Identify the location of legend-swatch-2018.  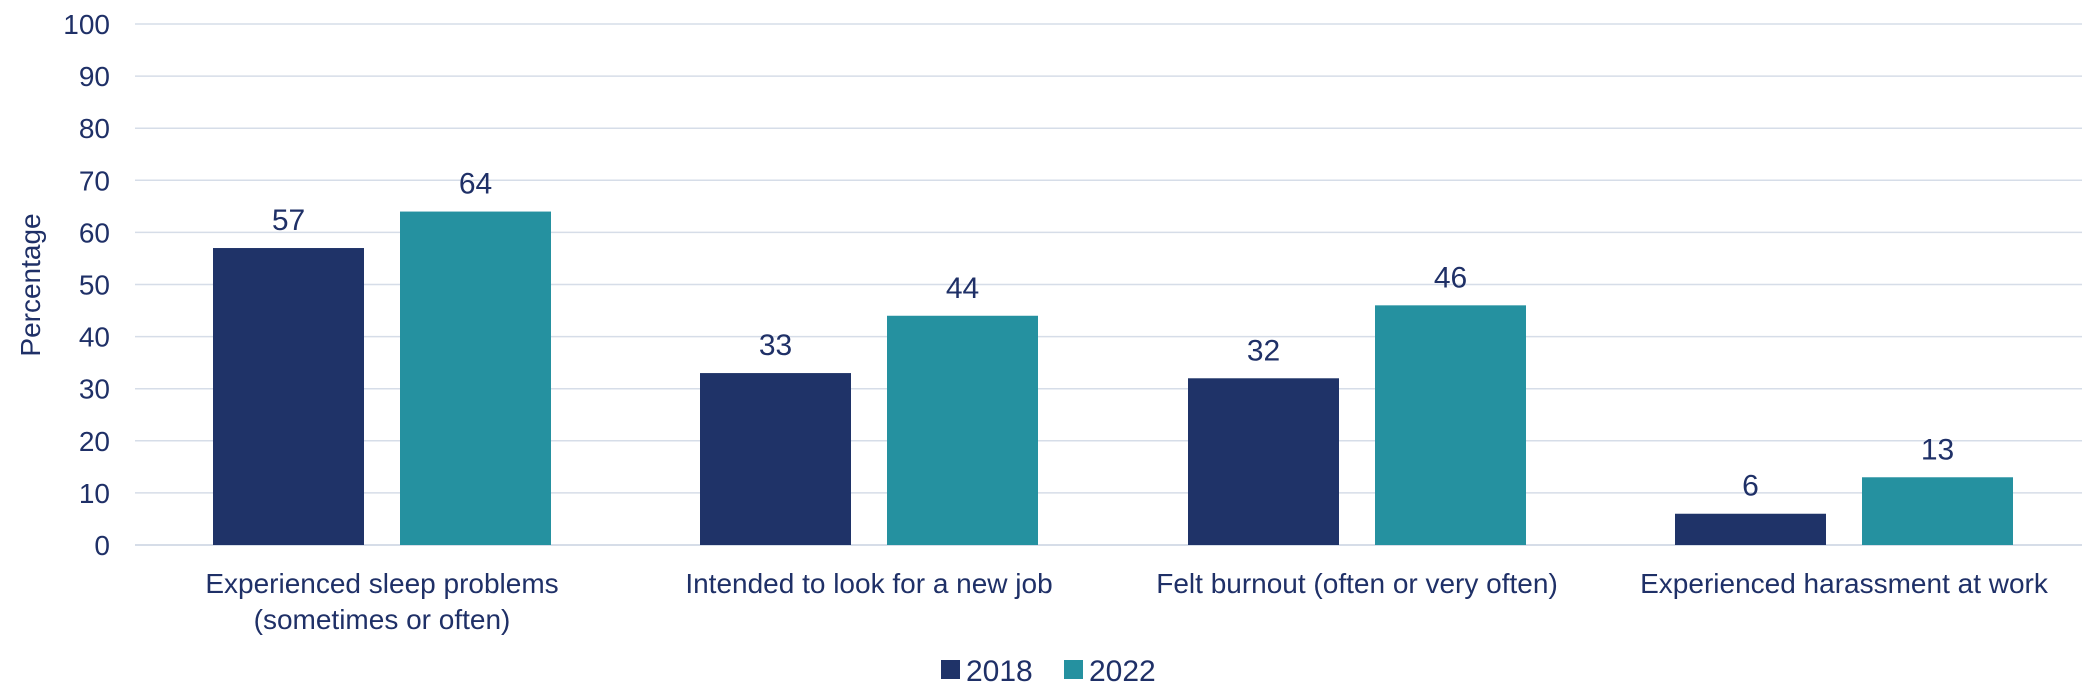
(950, 669).